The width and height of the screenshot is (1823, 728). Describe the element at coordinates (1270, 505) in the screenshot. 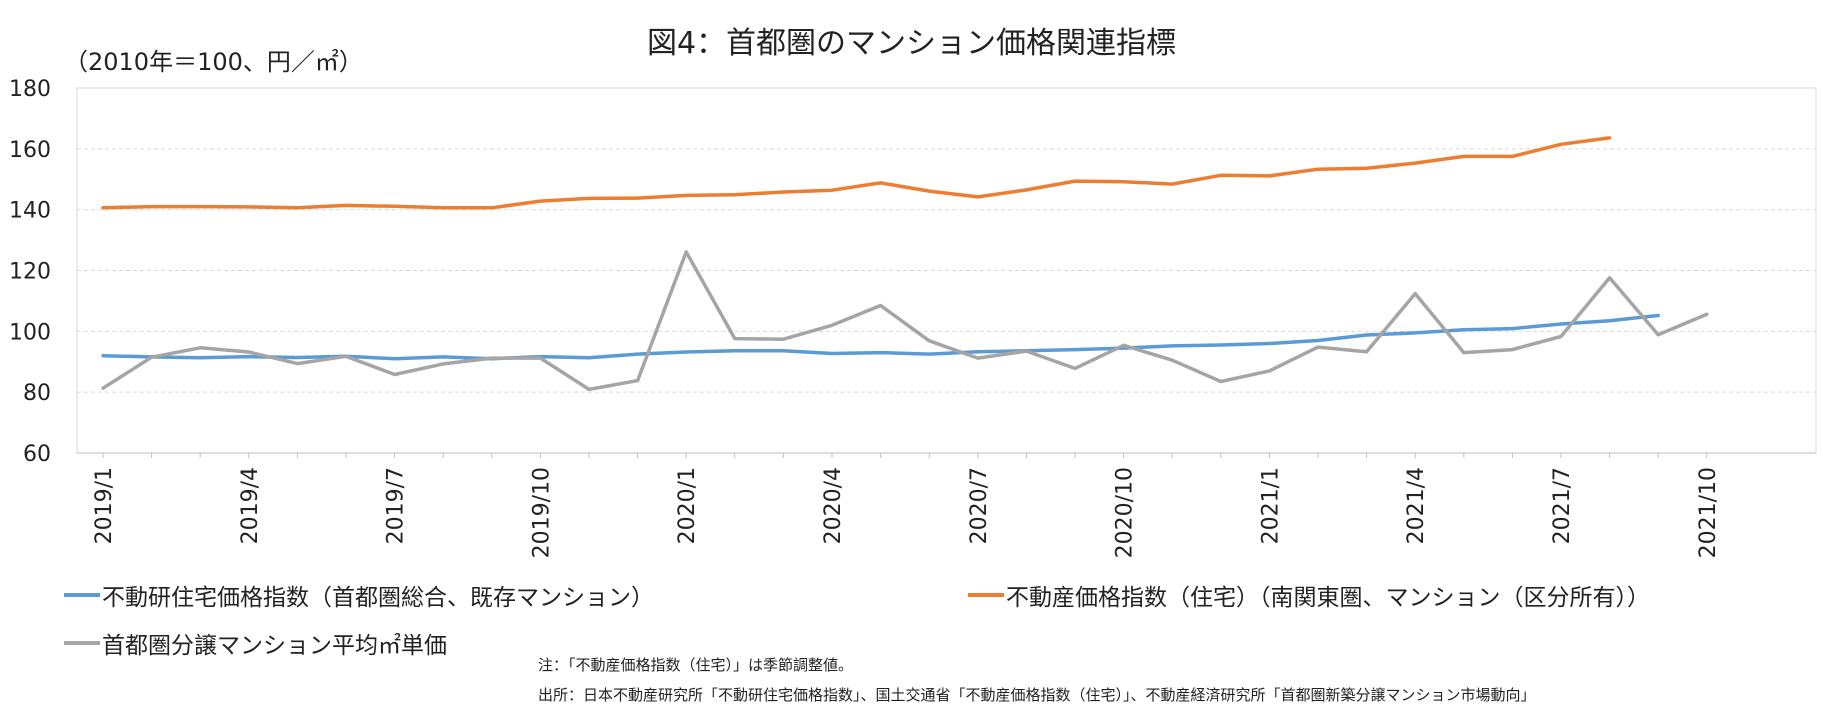

I see `x-tick-label: 2021/1` at that location.